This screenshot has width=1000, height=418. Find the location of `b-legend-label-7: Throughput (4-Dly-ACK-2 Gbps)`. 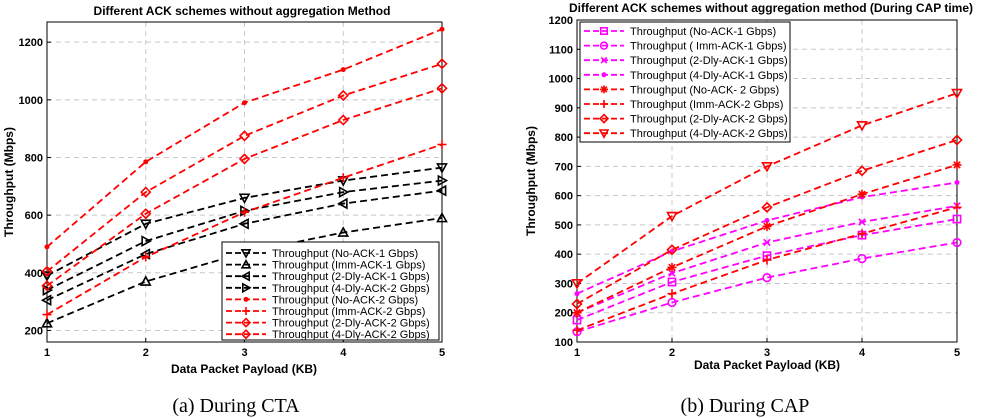

b-legend-label-7: Throughput (4-Dly-ACK-2 Gbps) is located at coordinates (709, 134).